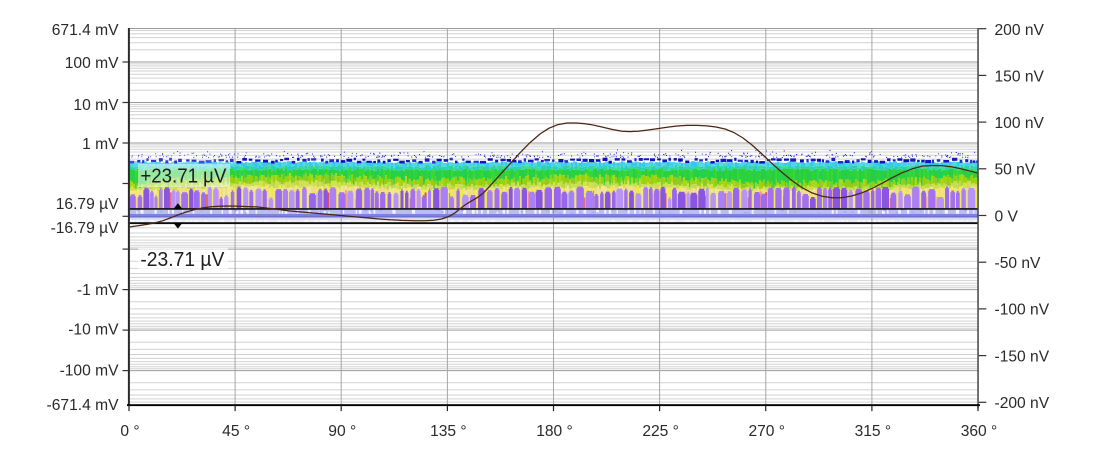  What do you see at coordinates (87, 204) in the screenshot?
I see `svg-text: 16.79 µV` at bounding box center [87, 204].